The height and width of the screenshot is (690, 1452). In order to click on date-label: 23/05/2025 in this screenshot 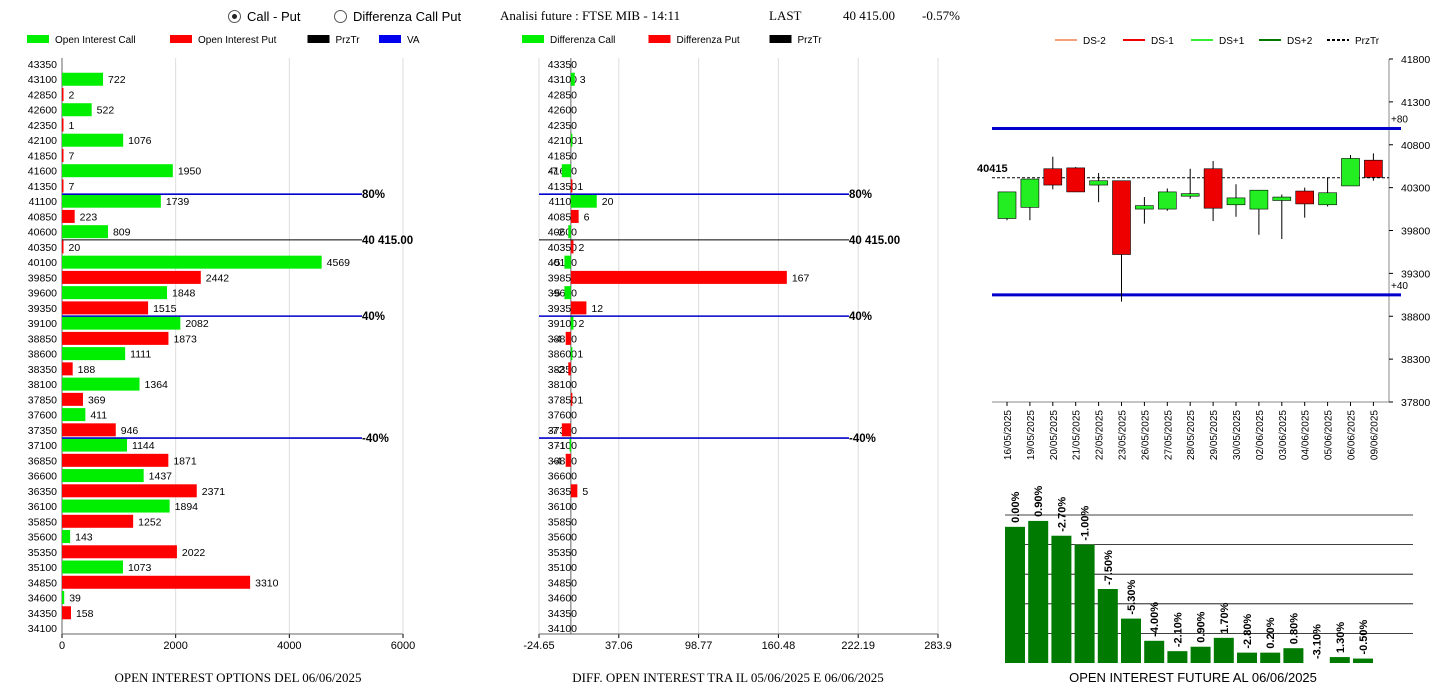, I will do `click(1123, 435)`.